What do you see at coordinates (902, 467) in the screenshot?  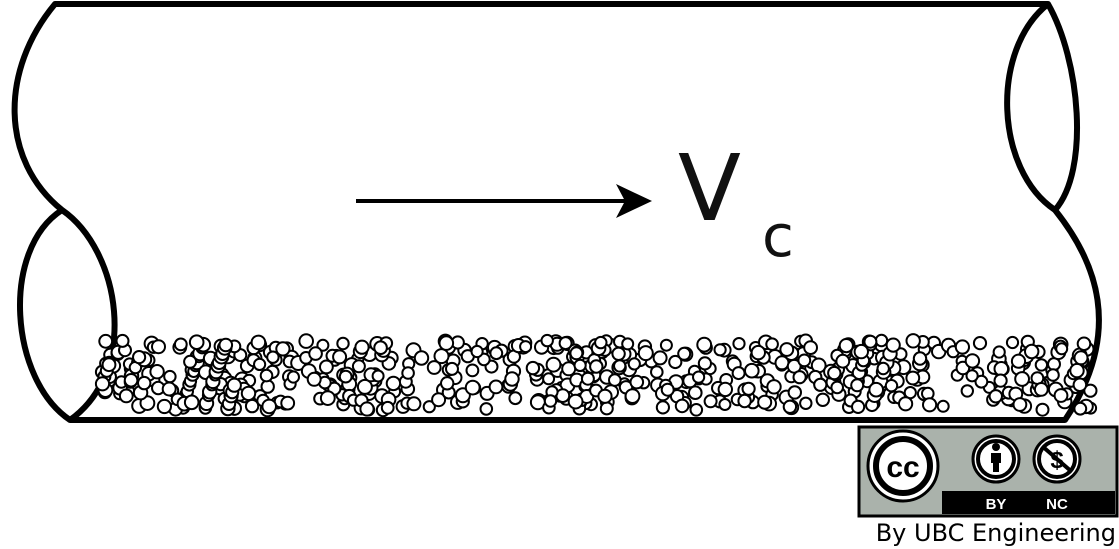 I see `cc-label: cc` at bounding box center [902, 467].